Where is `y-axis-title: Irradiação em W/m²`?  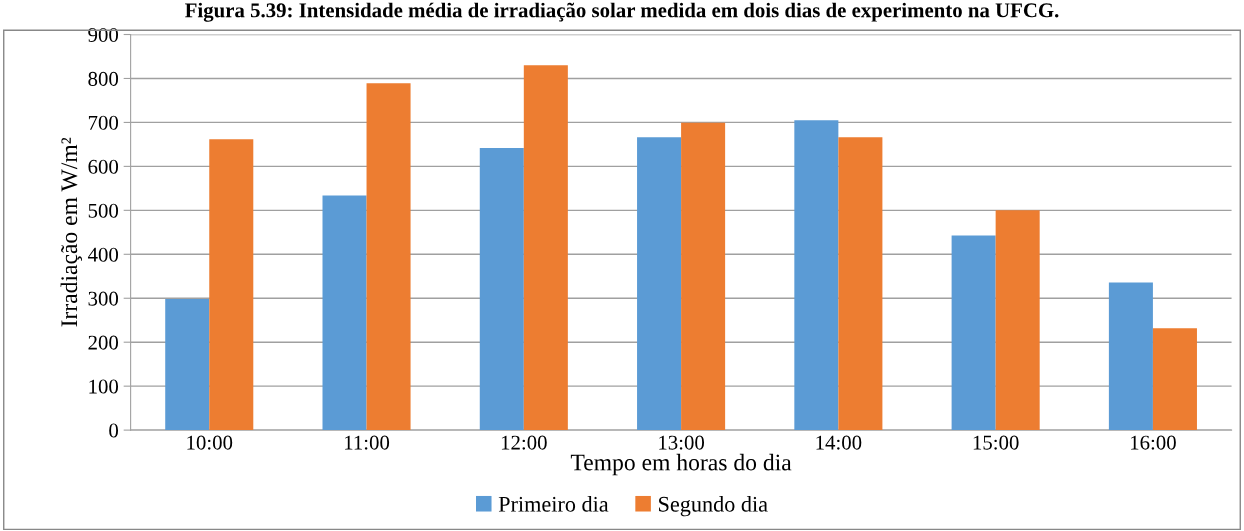
y-axis-title: Irradiação em W/m² is located at coordinates (71, 232).